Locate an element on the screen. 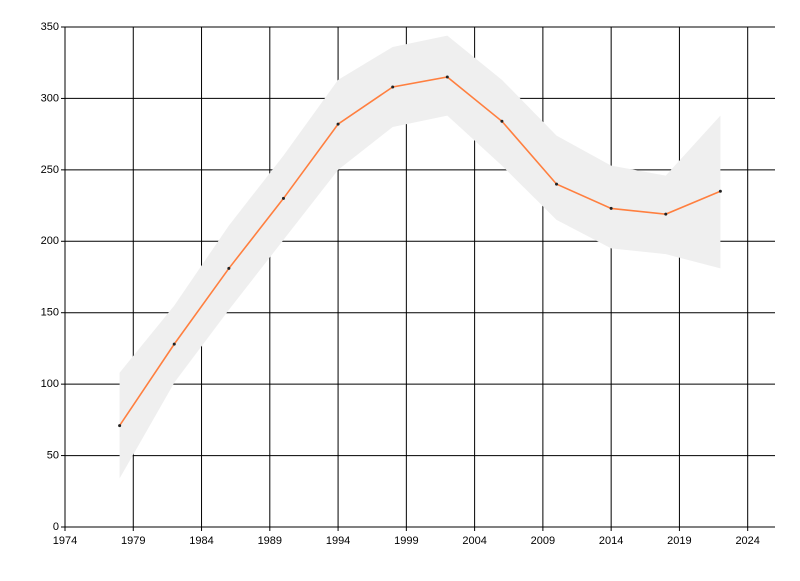  x-tick-label: 1989 is located at coordinates (270, 541).